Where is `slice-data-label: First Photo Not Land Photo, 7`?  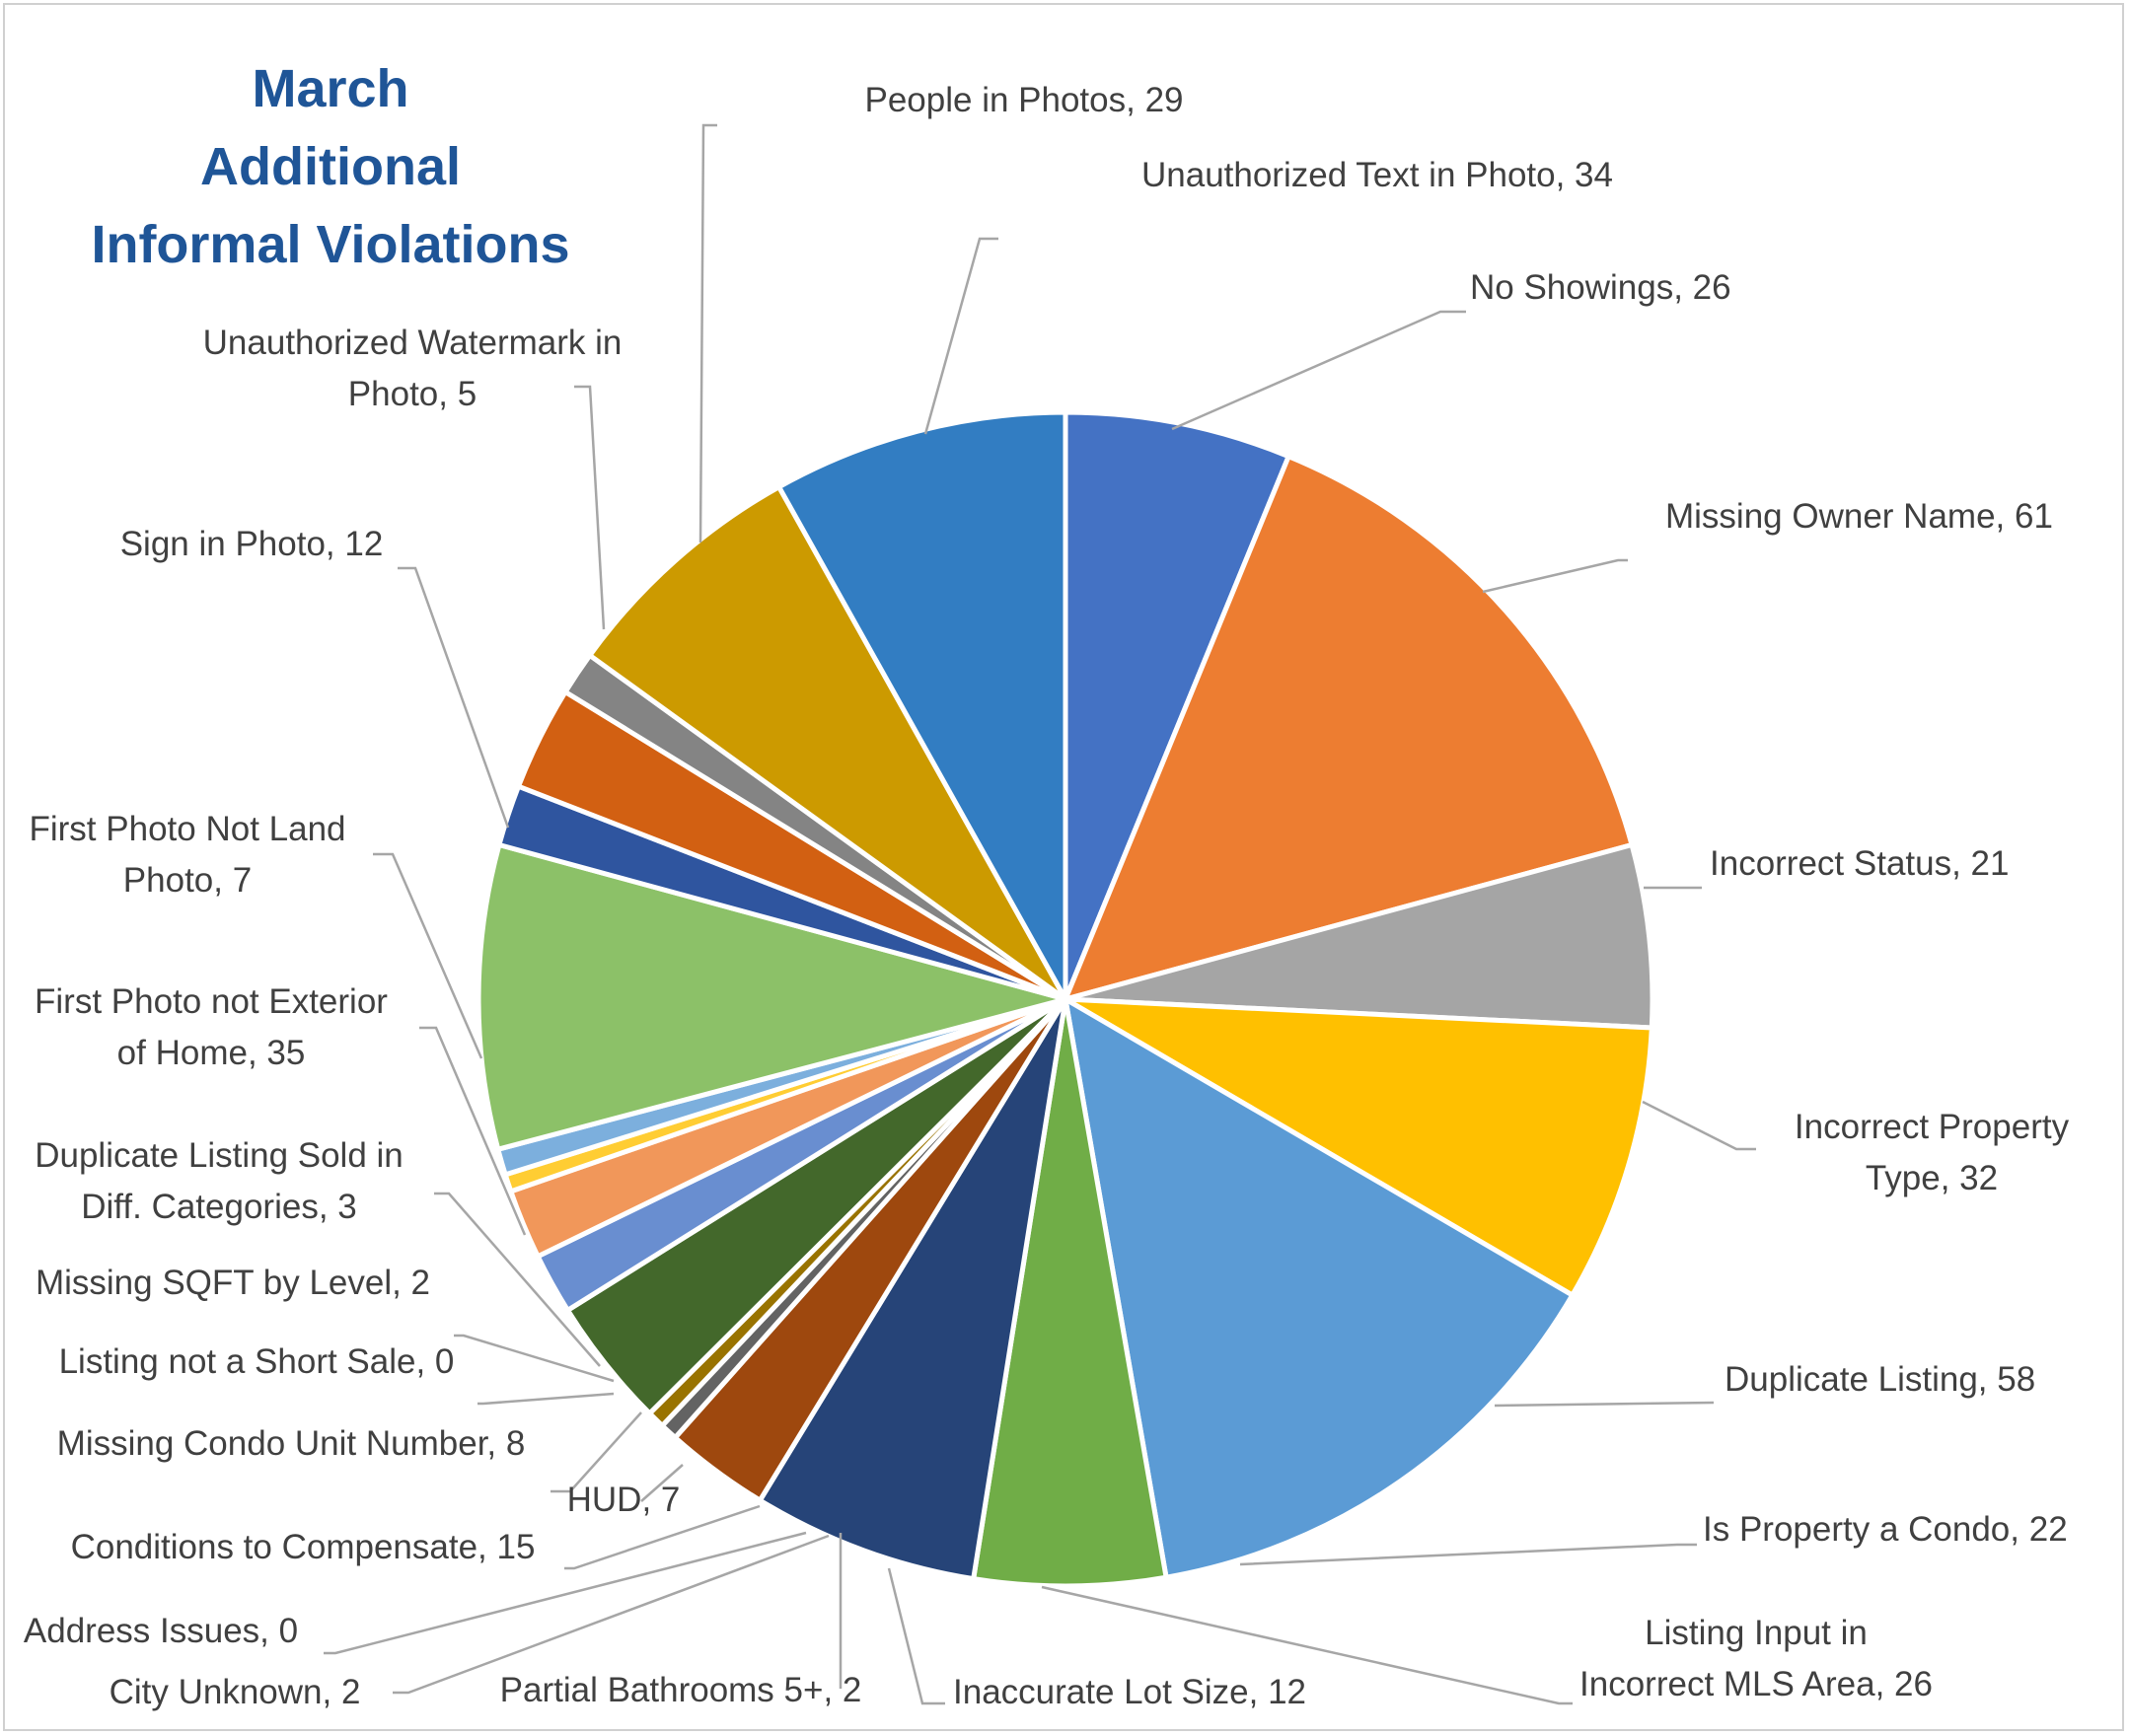 slice-data-label: First Photo Not Land Photo, 7 is located at coordinates (188, 855).